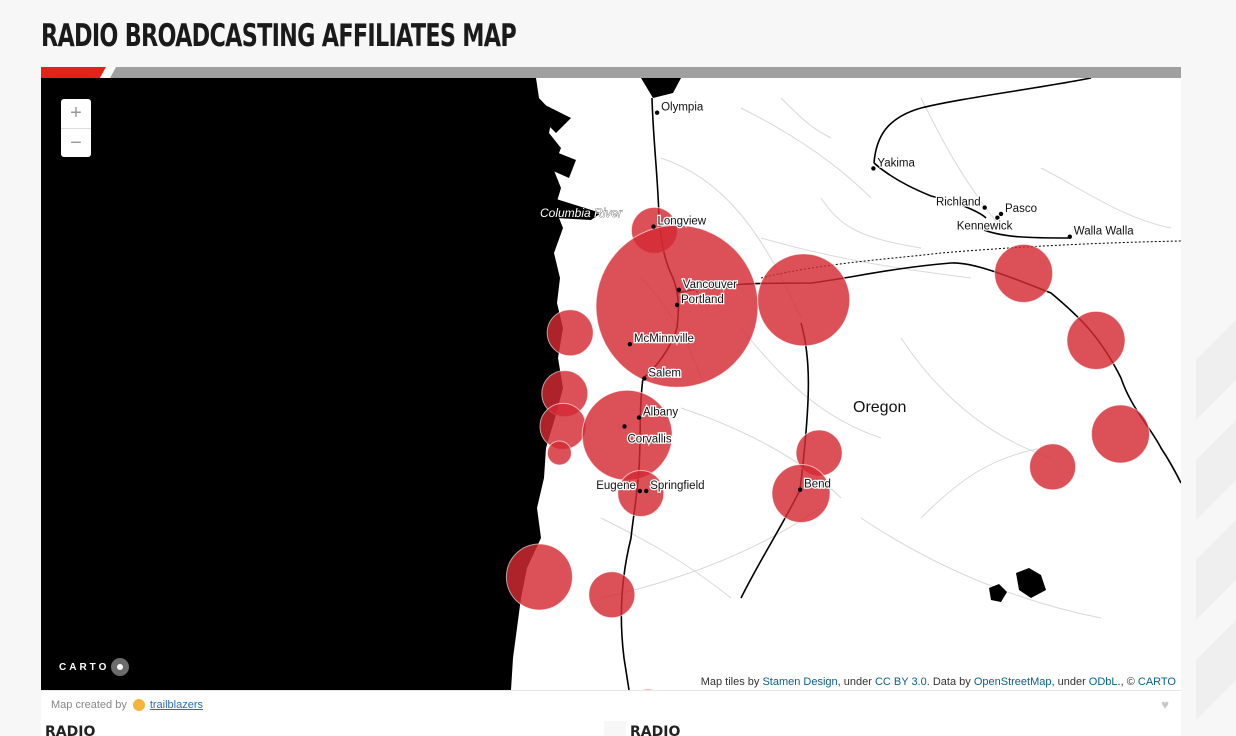 Image resolution: width=1236 pixels, height=736 pixels. I want to click on city-label: Olympia, so click(682, 108).